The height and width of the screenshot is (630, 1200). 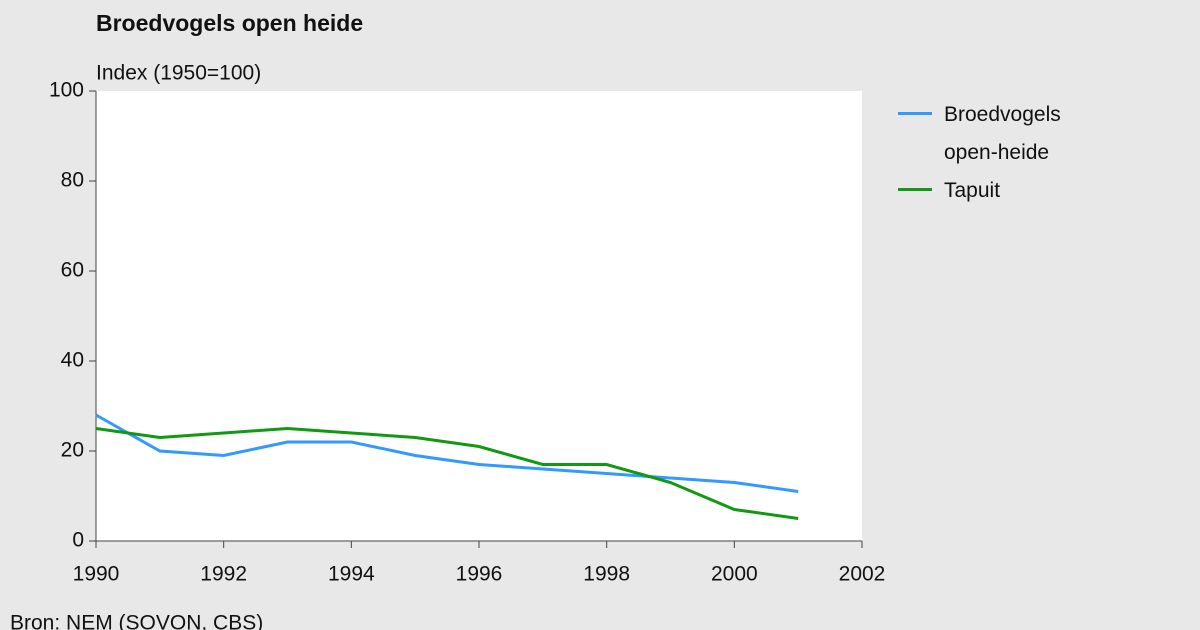 I want to click on y-tick-label: 0, so click(x=78, y=540).